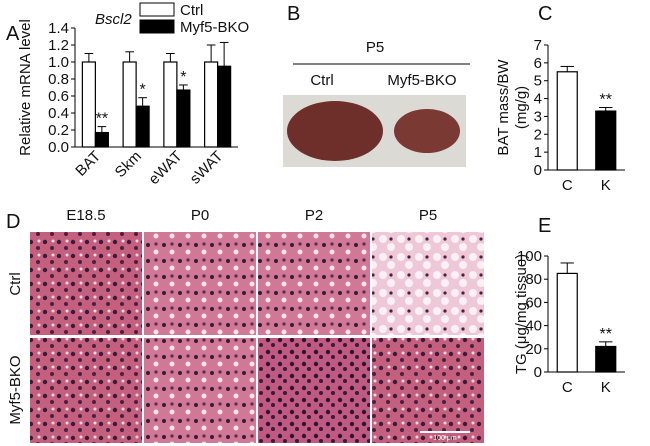  I want to click on row-label: Ctrl, so click(15, 283).